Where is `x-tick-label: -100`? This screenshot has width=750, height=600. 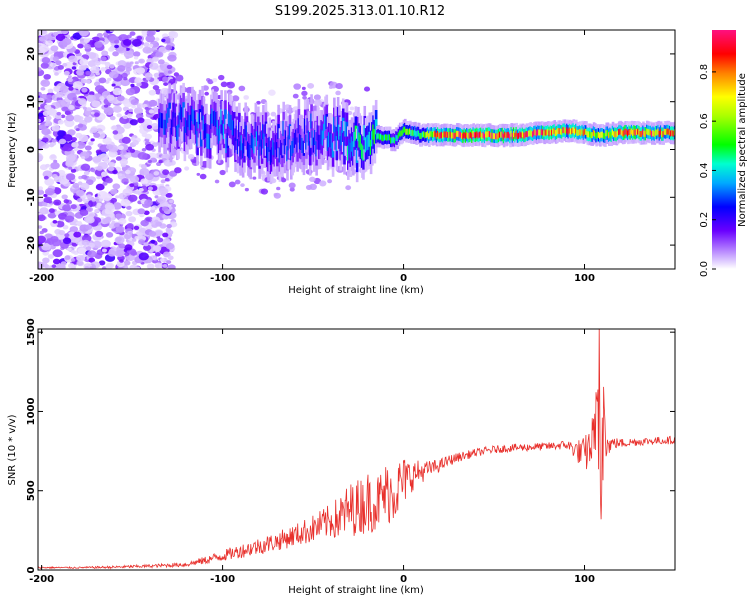 x-tick-label: -100 is located at coordinates (222, 579).